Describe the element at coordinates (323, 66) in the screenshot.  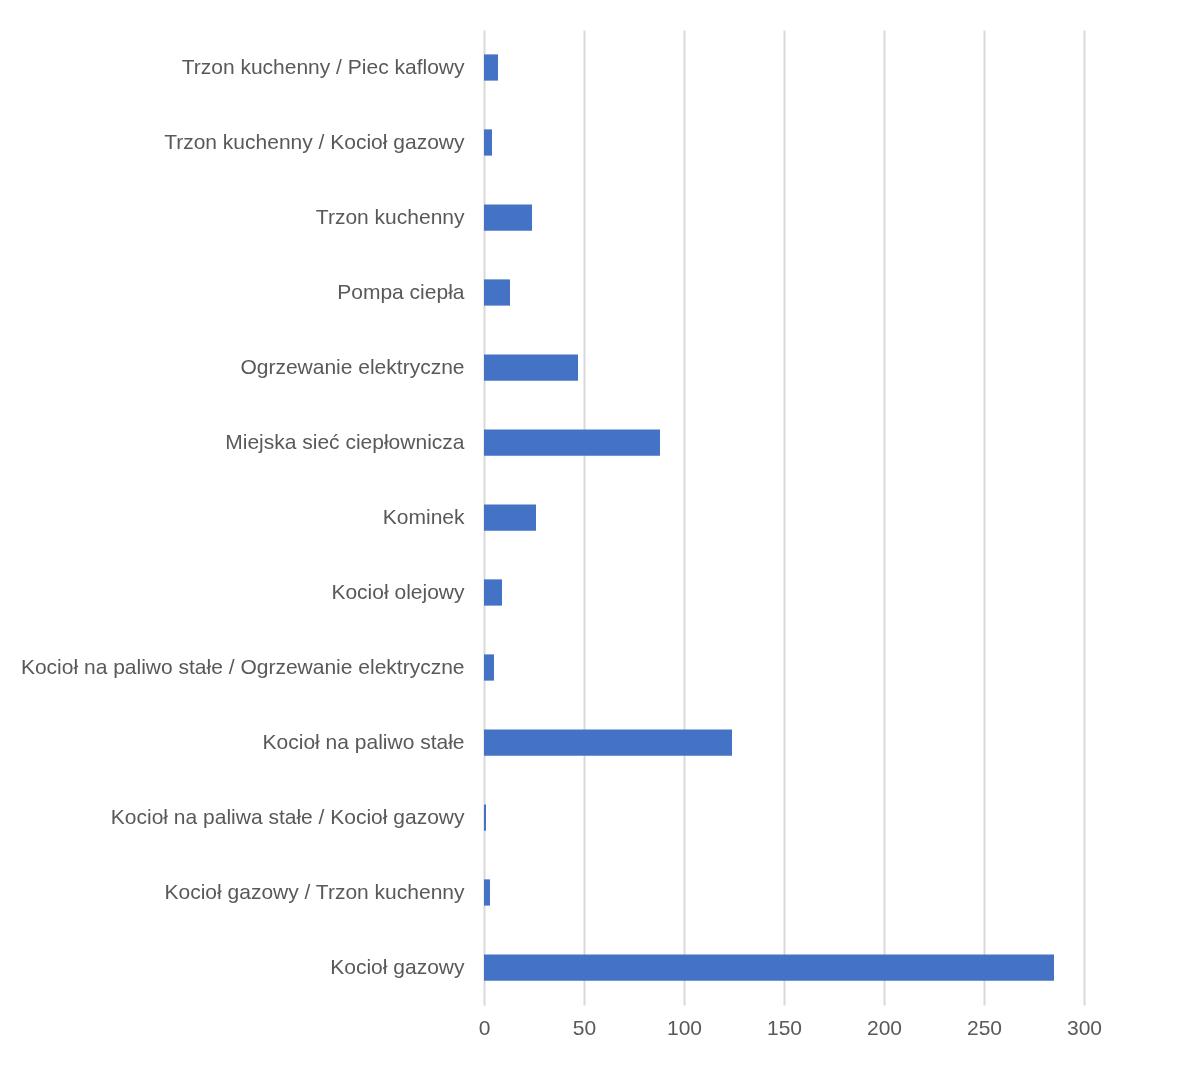
I see `y-tick-label: Trzon kuchenny / Piec kaflowy` at that location.